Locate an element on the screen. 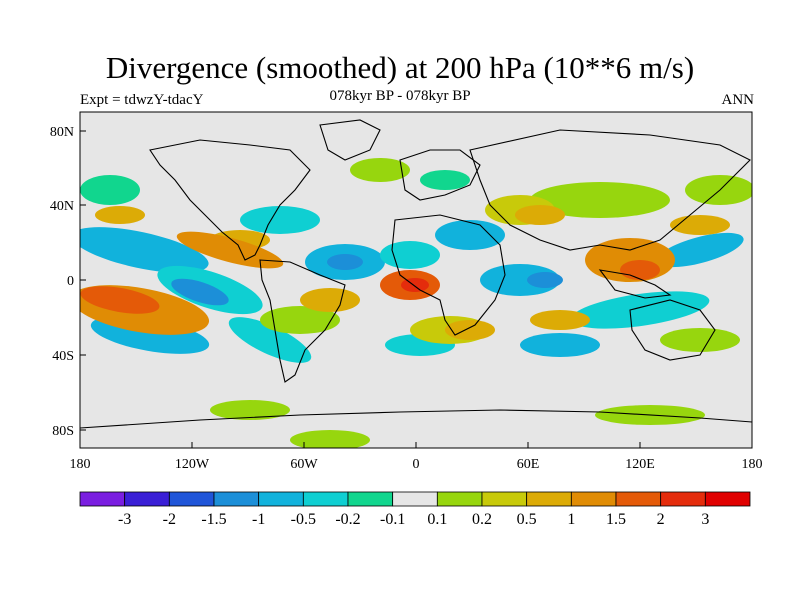 This screenshot has width=800, height=600. lat-label: 0 is located at coordinates (70, 281).